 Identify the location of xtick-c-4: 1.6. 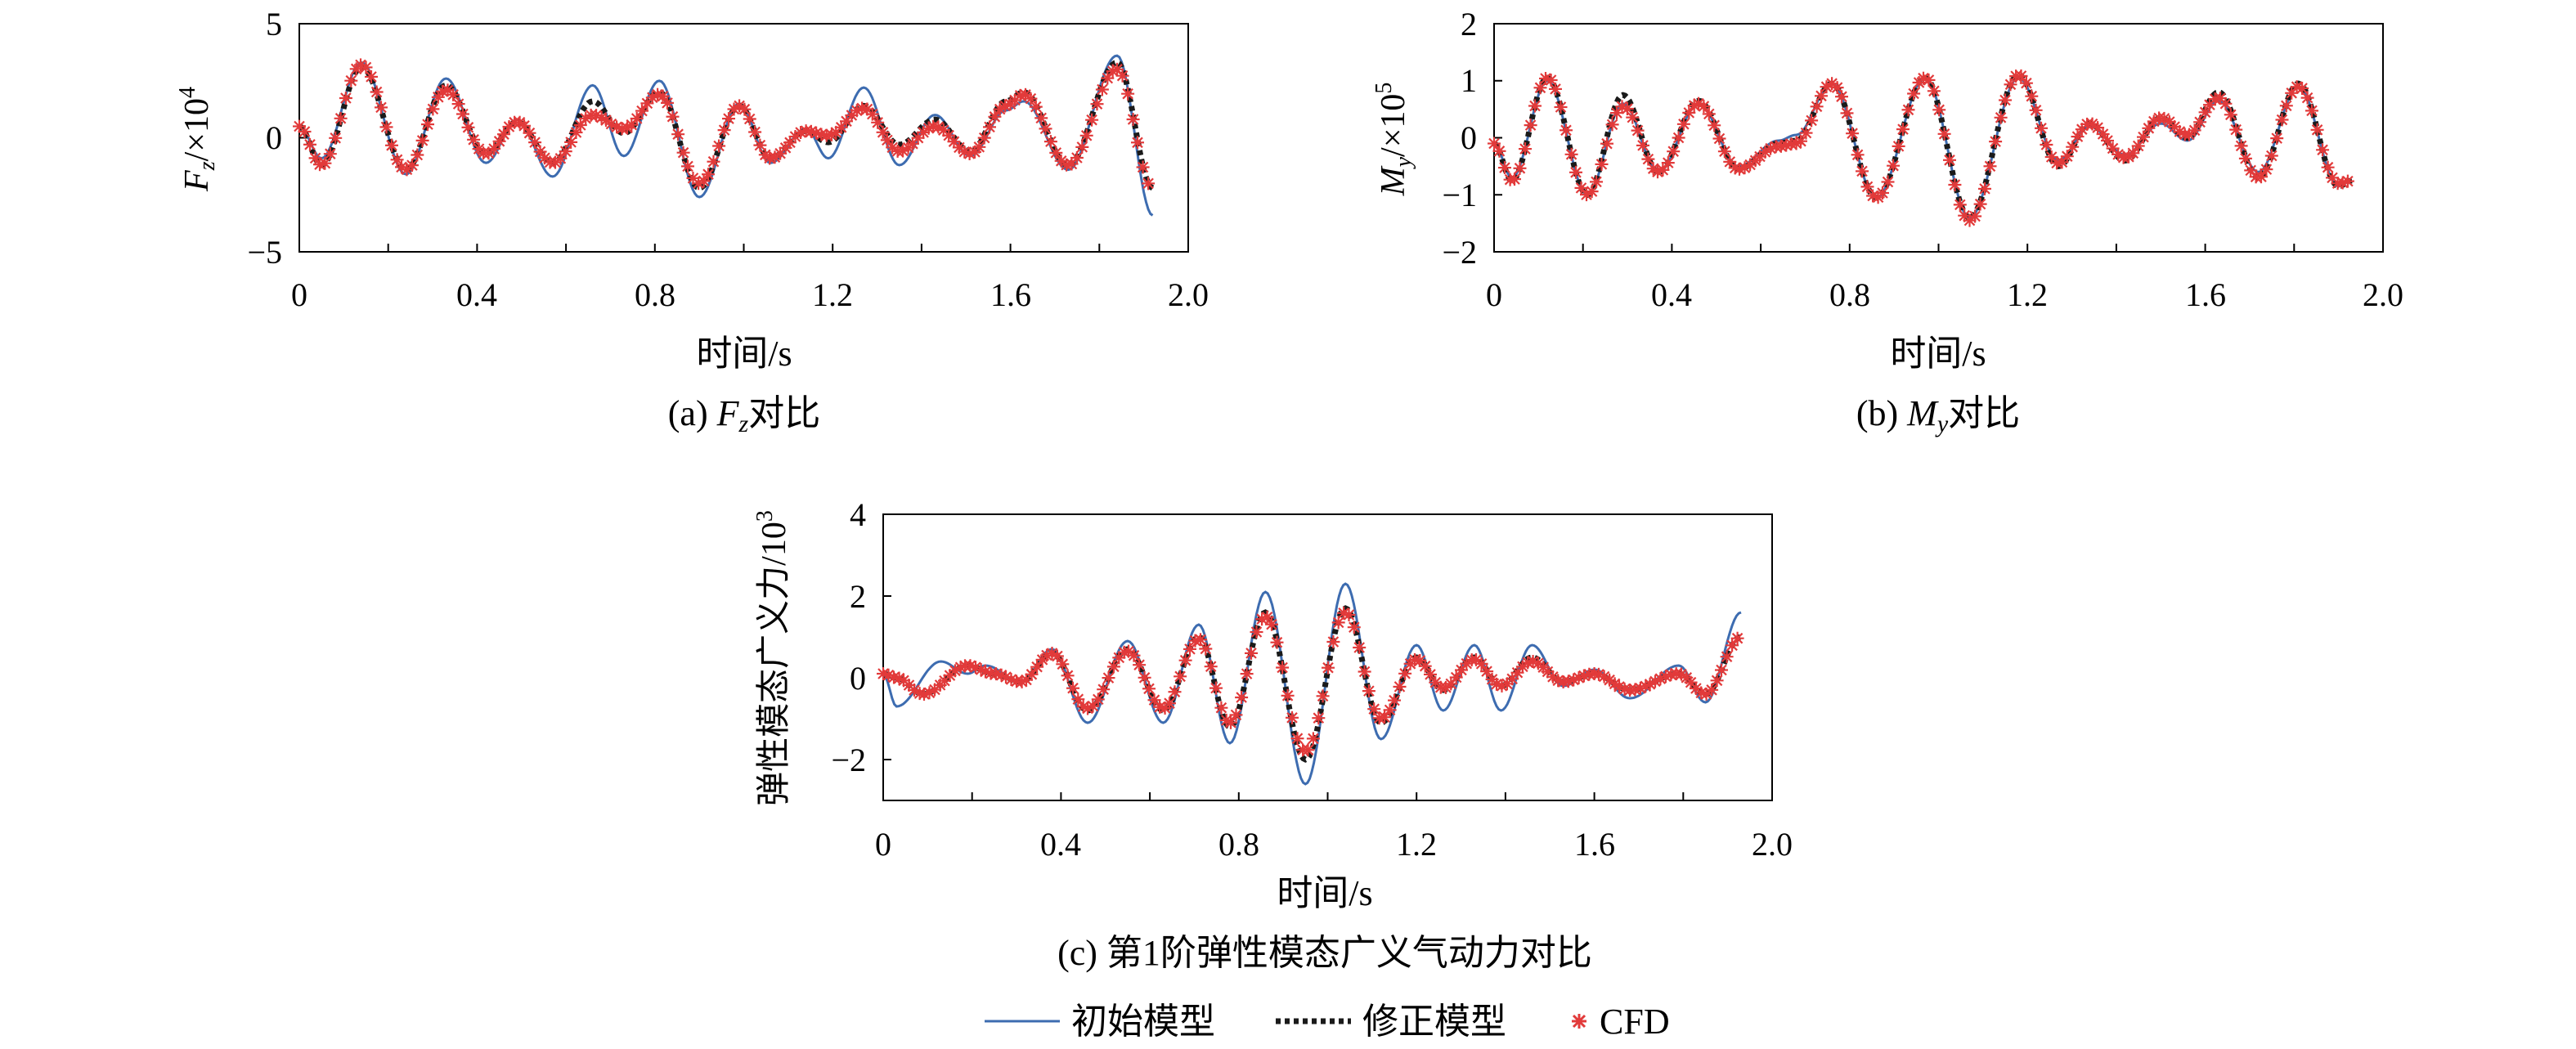
(1595, 844).